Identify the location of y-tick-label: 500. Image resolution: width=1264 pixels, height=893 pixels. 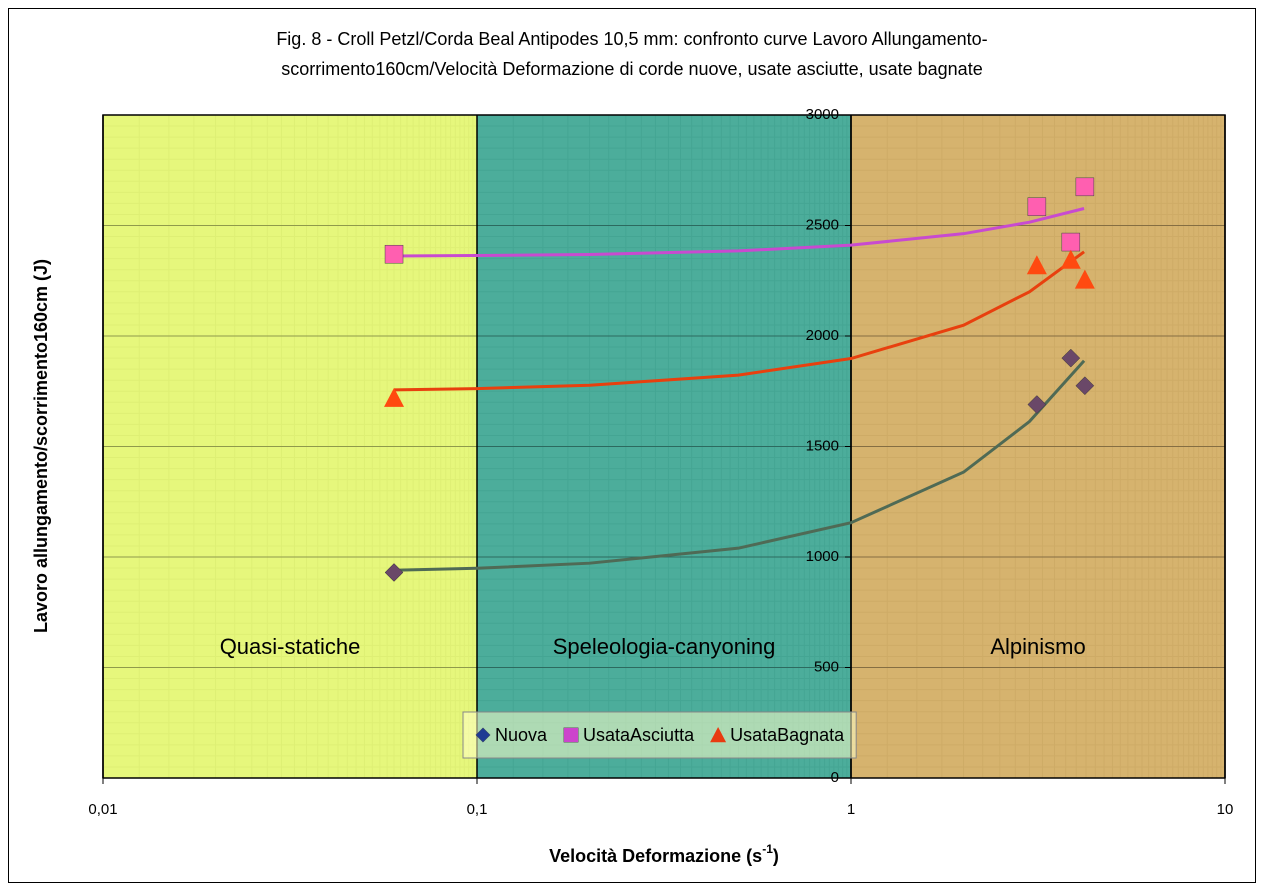
(826, 666).